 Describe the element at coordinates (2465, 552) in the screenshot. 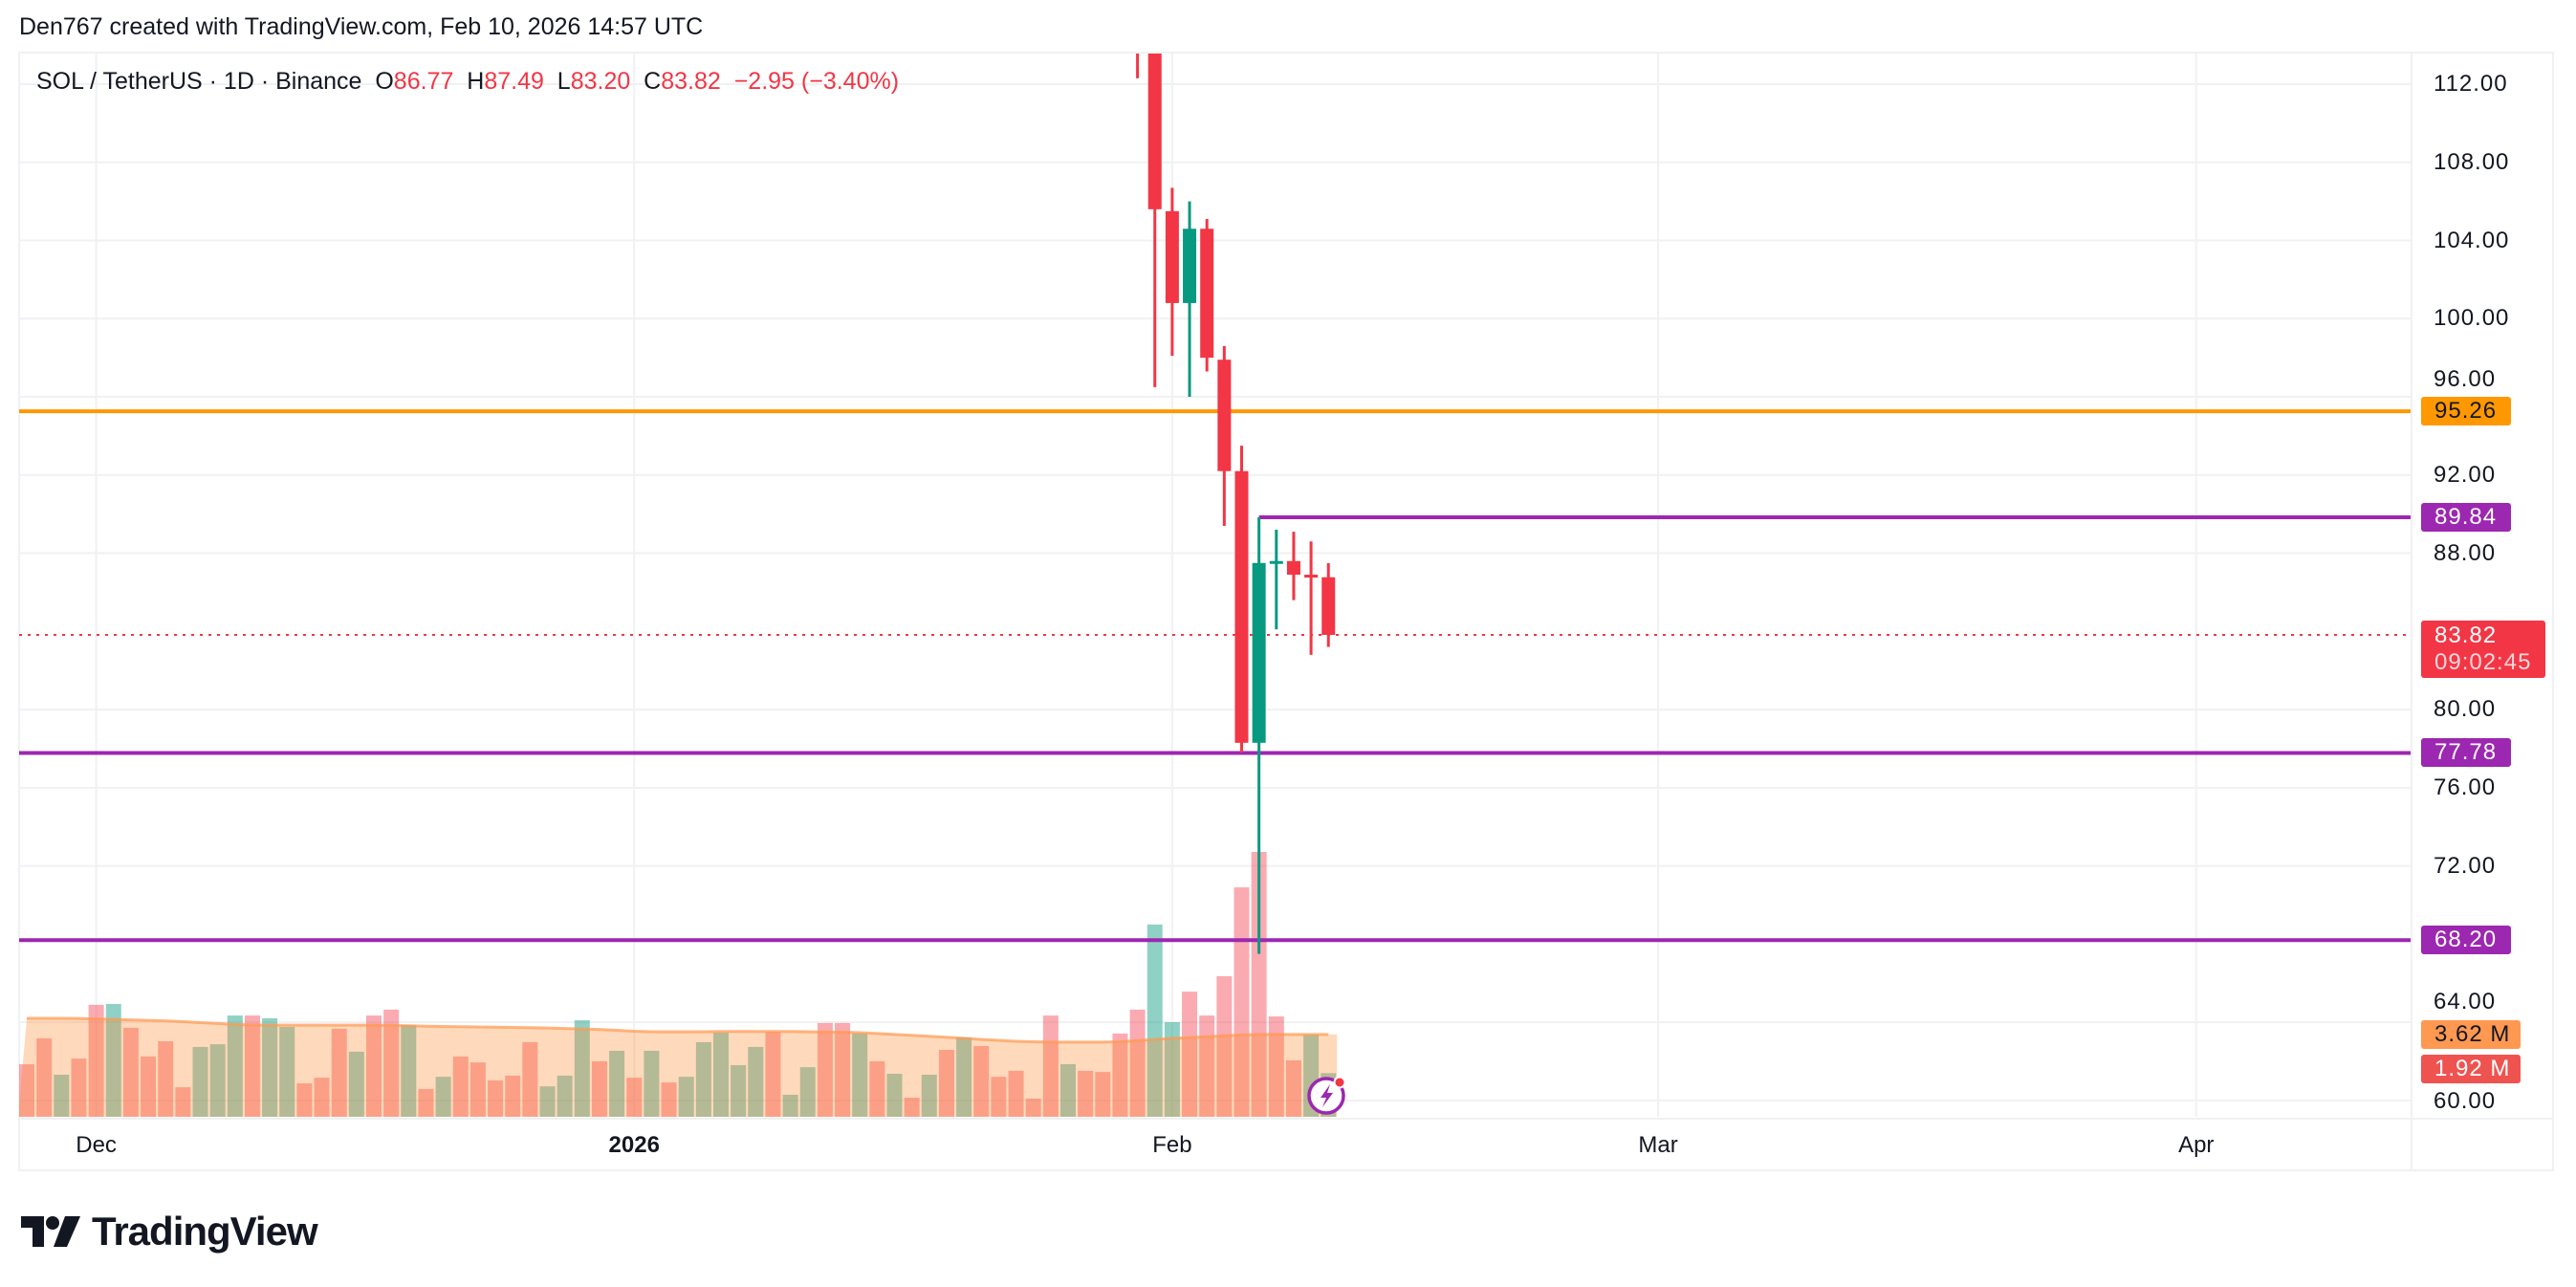

I see `price-tick-label: 88.00` at that location.